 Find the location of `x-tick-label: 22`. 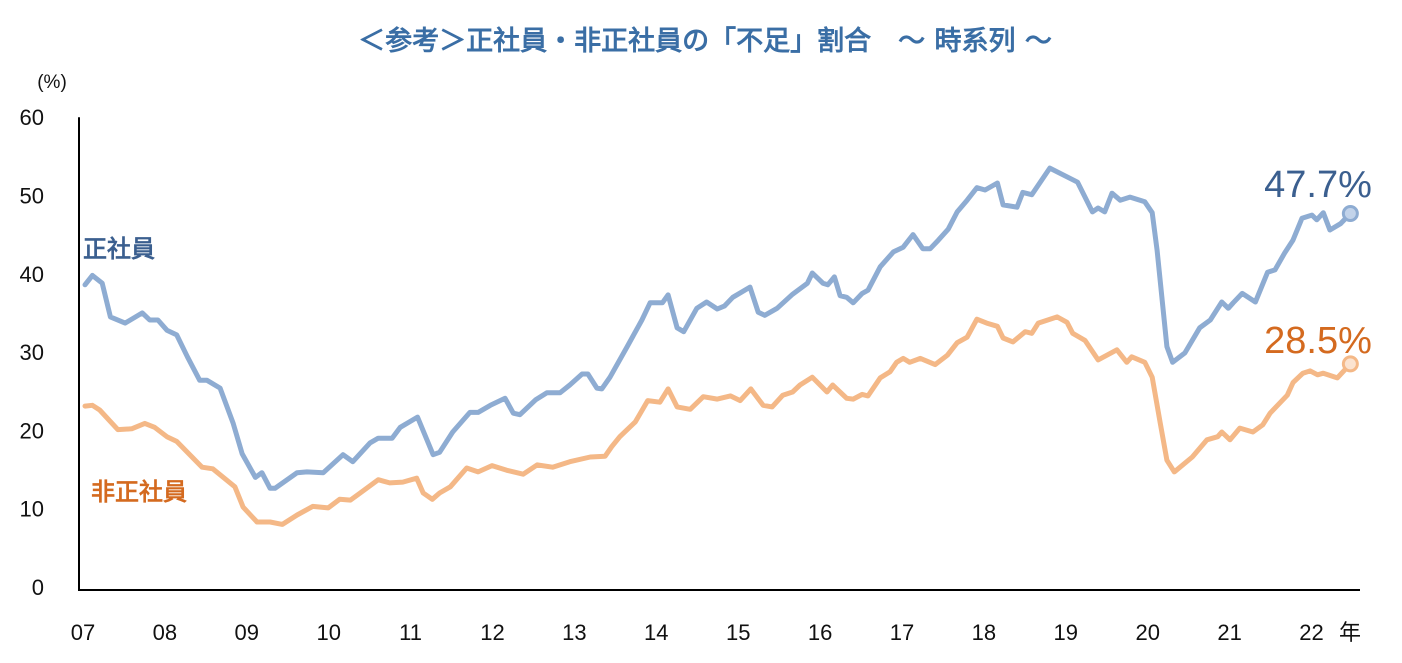

x-tick-label: 22 is located at coordinates (1311, 632).